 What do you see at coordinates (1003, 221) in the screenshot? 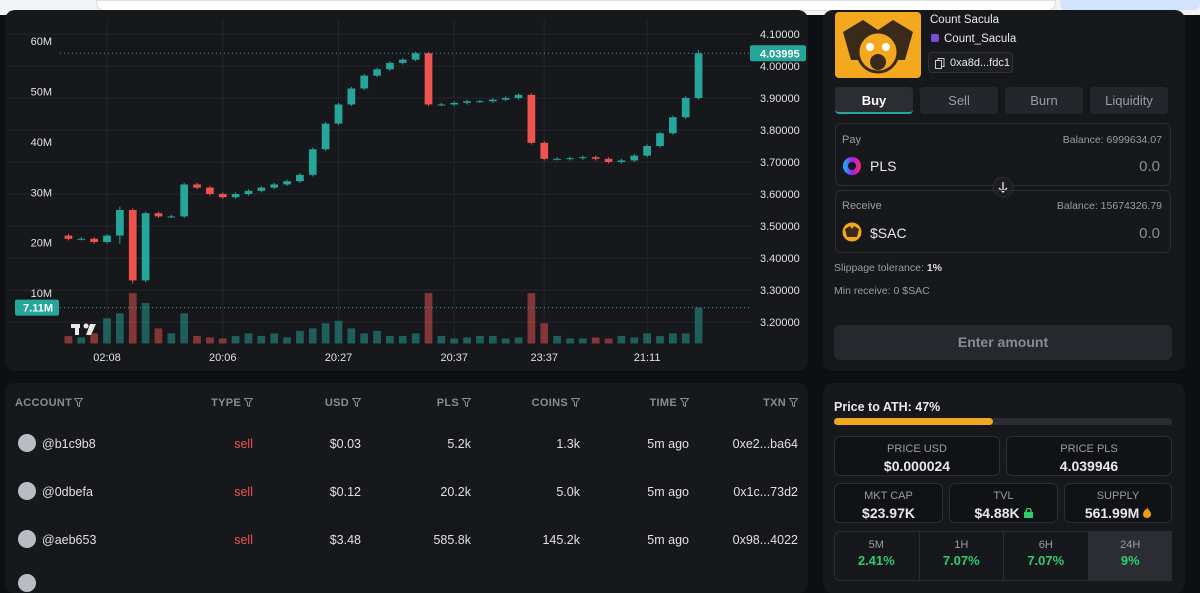
I see `receive-box: Receive Balance: 15674326.79 $SAC 0.0` at bounding box center [1003, 221].